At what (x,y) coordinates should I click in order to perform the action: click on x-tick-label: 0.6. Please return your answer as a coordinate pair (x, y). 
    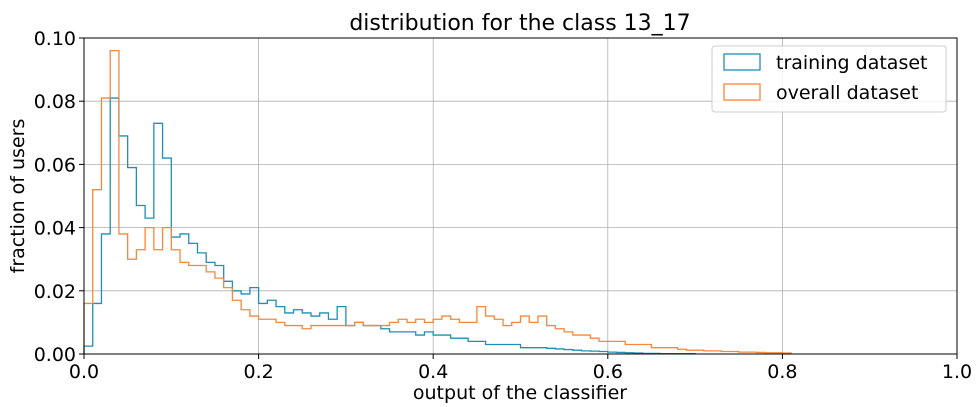
    Looking at the image, I should click on (608, 372).